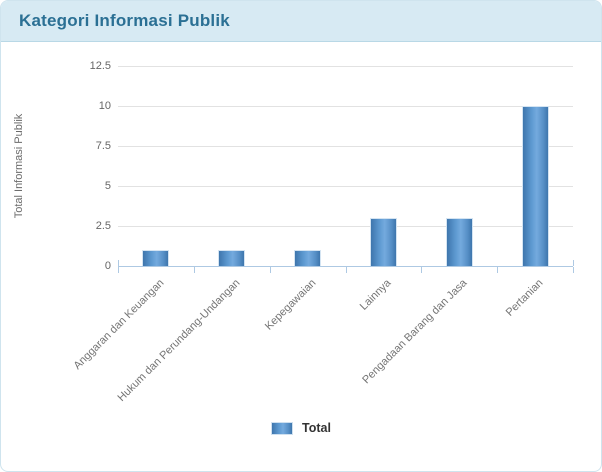 This screenshot has width=602, height=472. What do you see at coordinates (415, 332) in the screenshot?
I see `x-label-text: Pengadaan Barang dan Jasa` at bounding box center [415, 332].